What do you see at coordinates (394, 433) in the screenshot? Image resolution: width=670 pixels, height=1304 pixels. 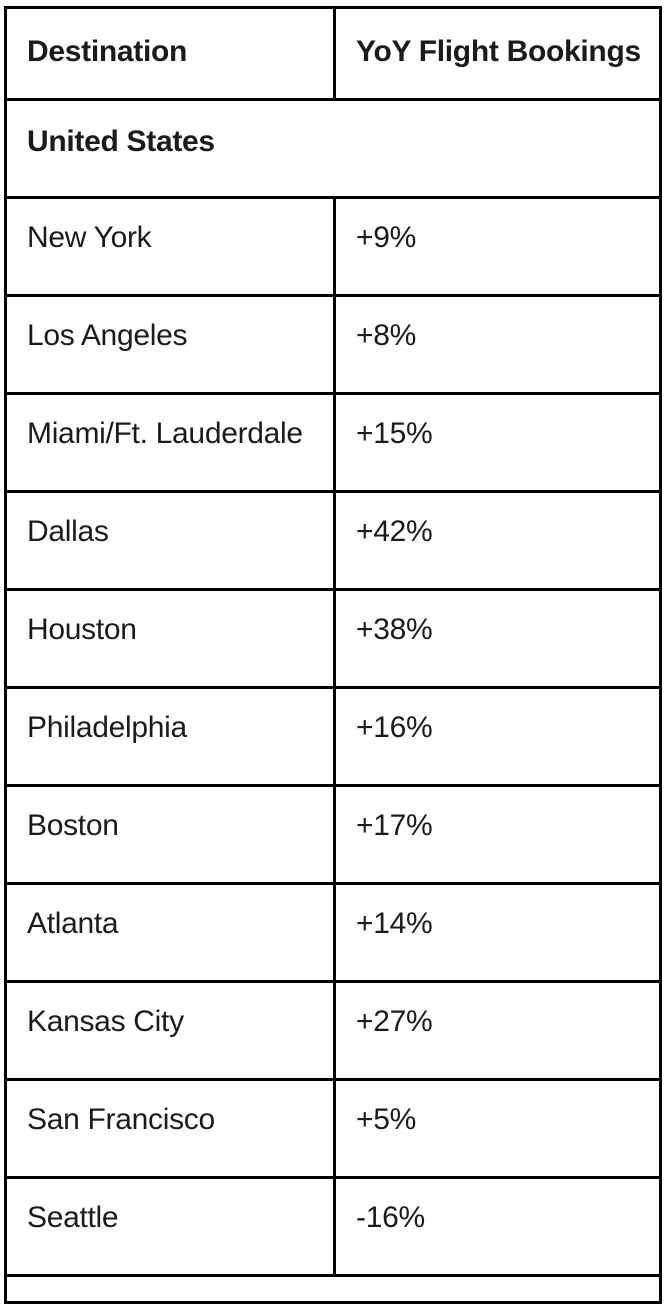 I see `yoy-cell: +15%` at bounding box center [394, 433].